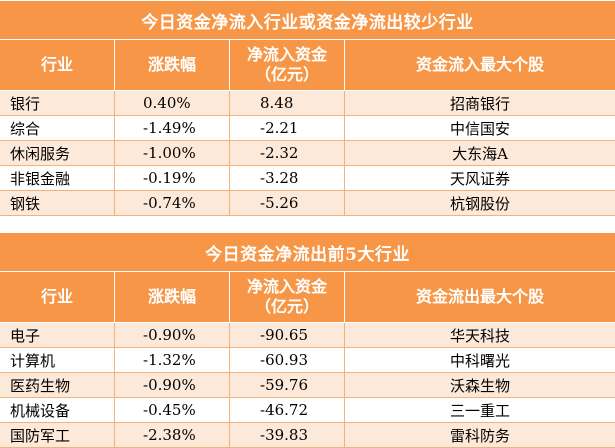  I want to click on industry-cell: 机械设备, so click(57, 410).